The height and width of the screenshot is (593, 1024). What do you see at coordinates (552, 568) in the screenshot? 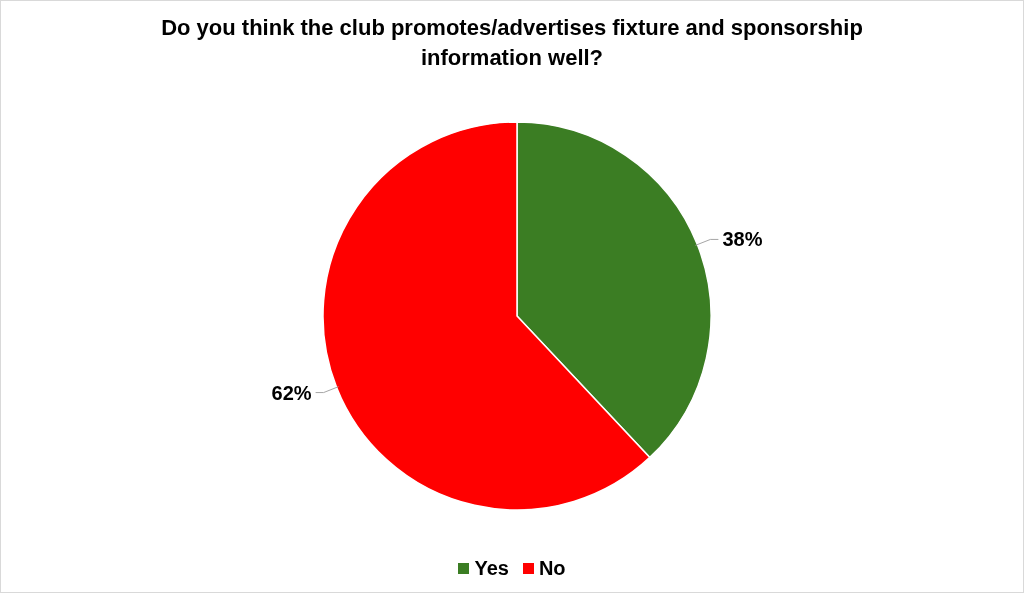
I see `legend-label: No` at bounding box center [552, 568].